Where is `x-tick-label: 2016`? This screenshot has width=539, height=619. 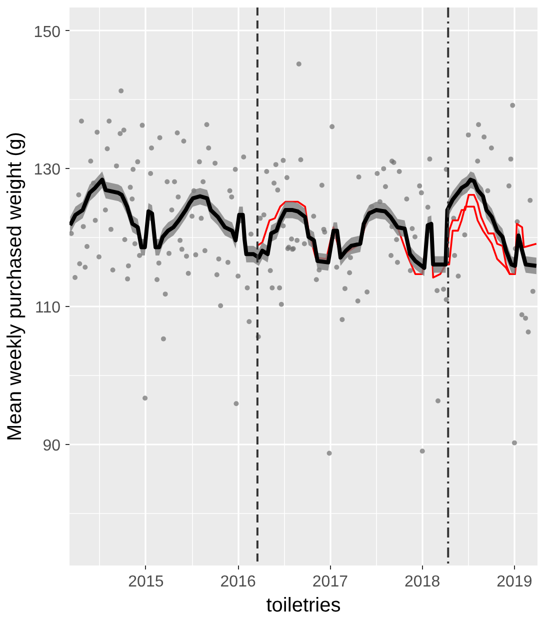
x-tick-label: 2016 is located at coordinates (238, 582).